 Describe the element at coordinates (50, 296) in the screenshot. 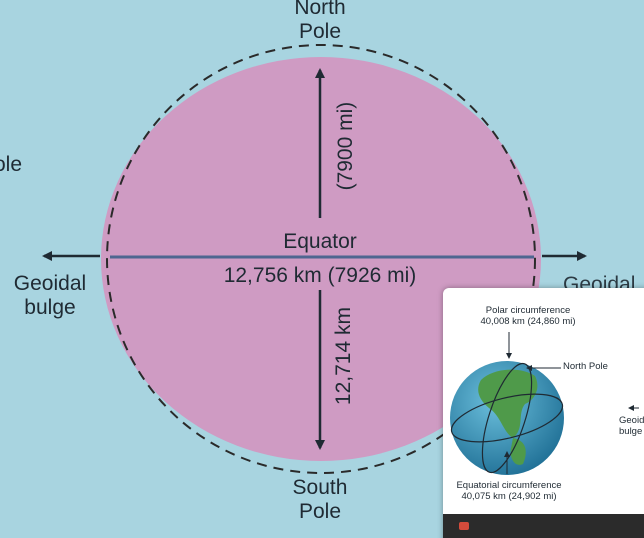

I see `geoidal-bulge-left-label: Geoidal bulge` at that location.